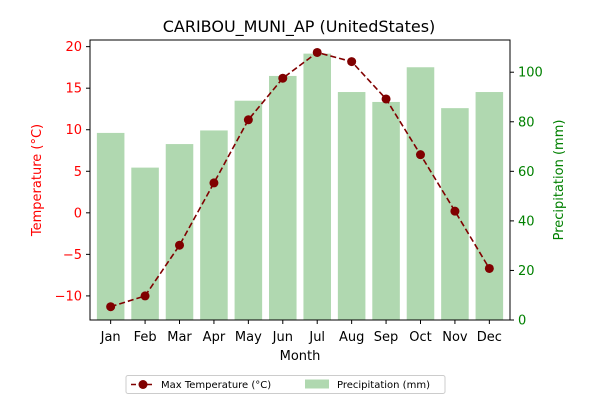 This screenshot has height=400, width=600. I want to click on left-tick-label: 15, so click(73, 89).